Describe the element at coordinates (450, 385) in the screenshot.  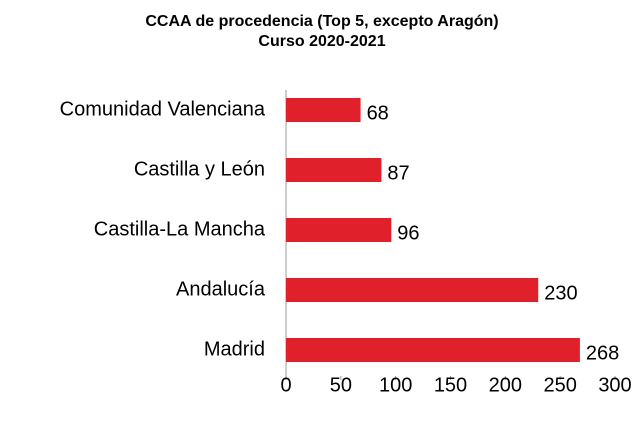
I see `x-tick-label: 150` at that location.